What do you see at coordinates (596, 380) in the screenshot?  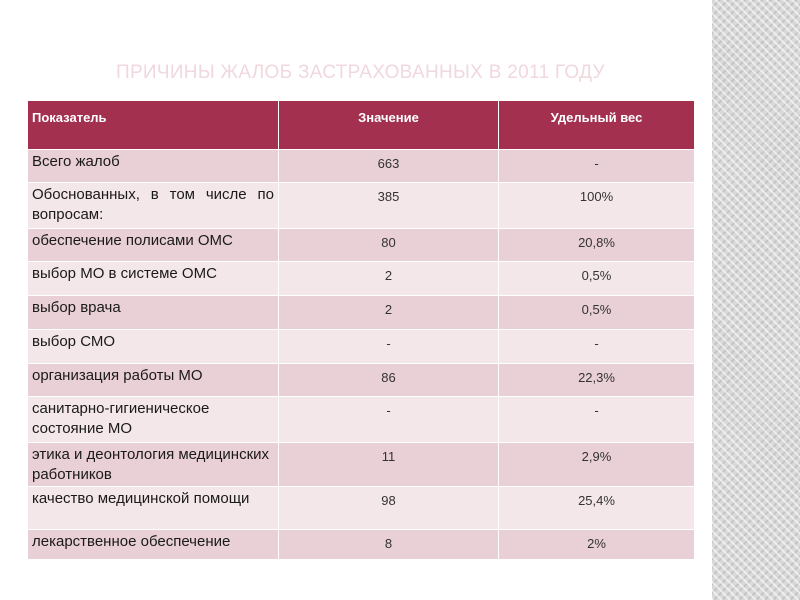 I see `row-share: 22,3%` at bounding box center [596, 380].